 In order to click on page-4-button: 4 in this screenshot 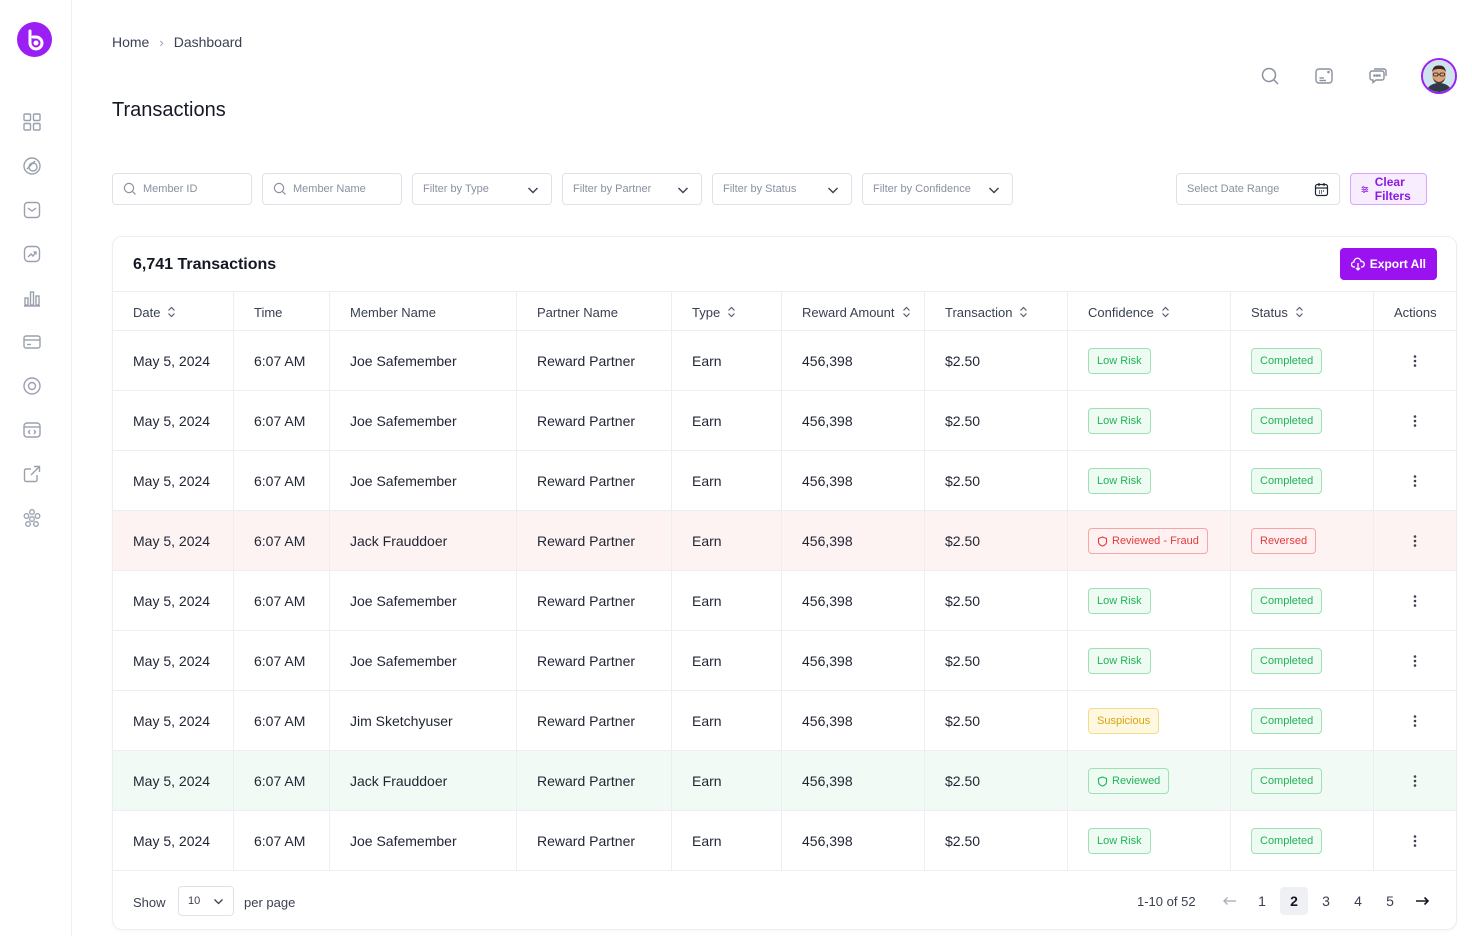, I will do `click(1358, 901)`.